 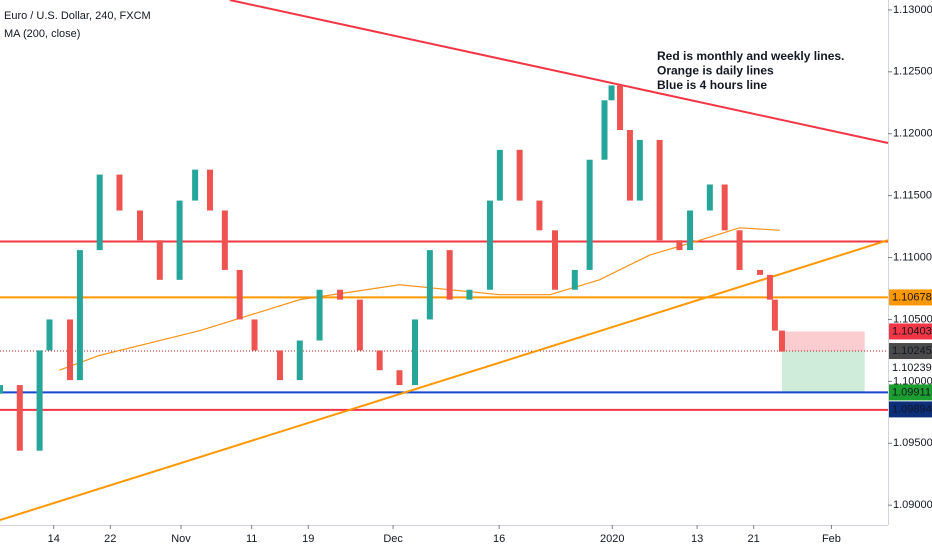 I want to click on y-tick-label: 1.12500, so click(x=912, y=72).